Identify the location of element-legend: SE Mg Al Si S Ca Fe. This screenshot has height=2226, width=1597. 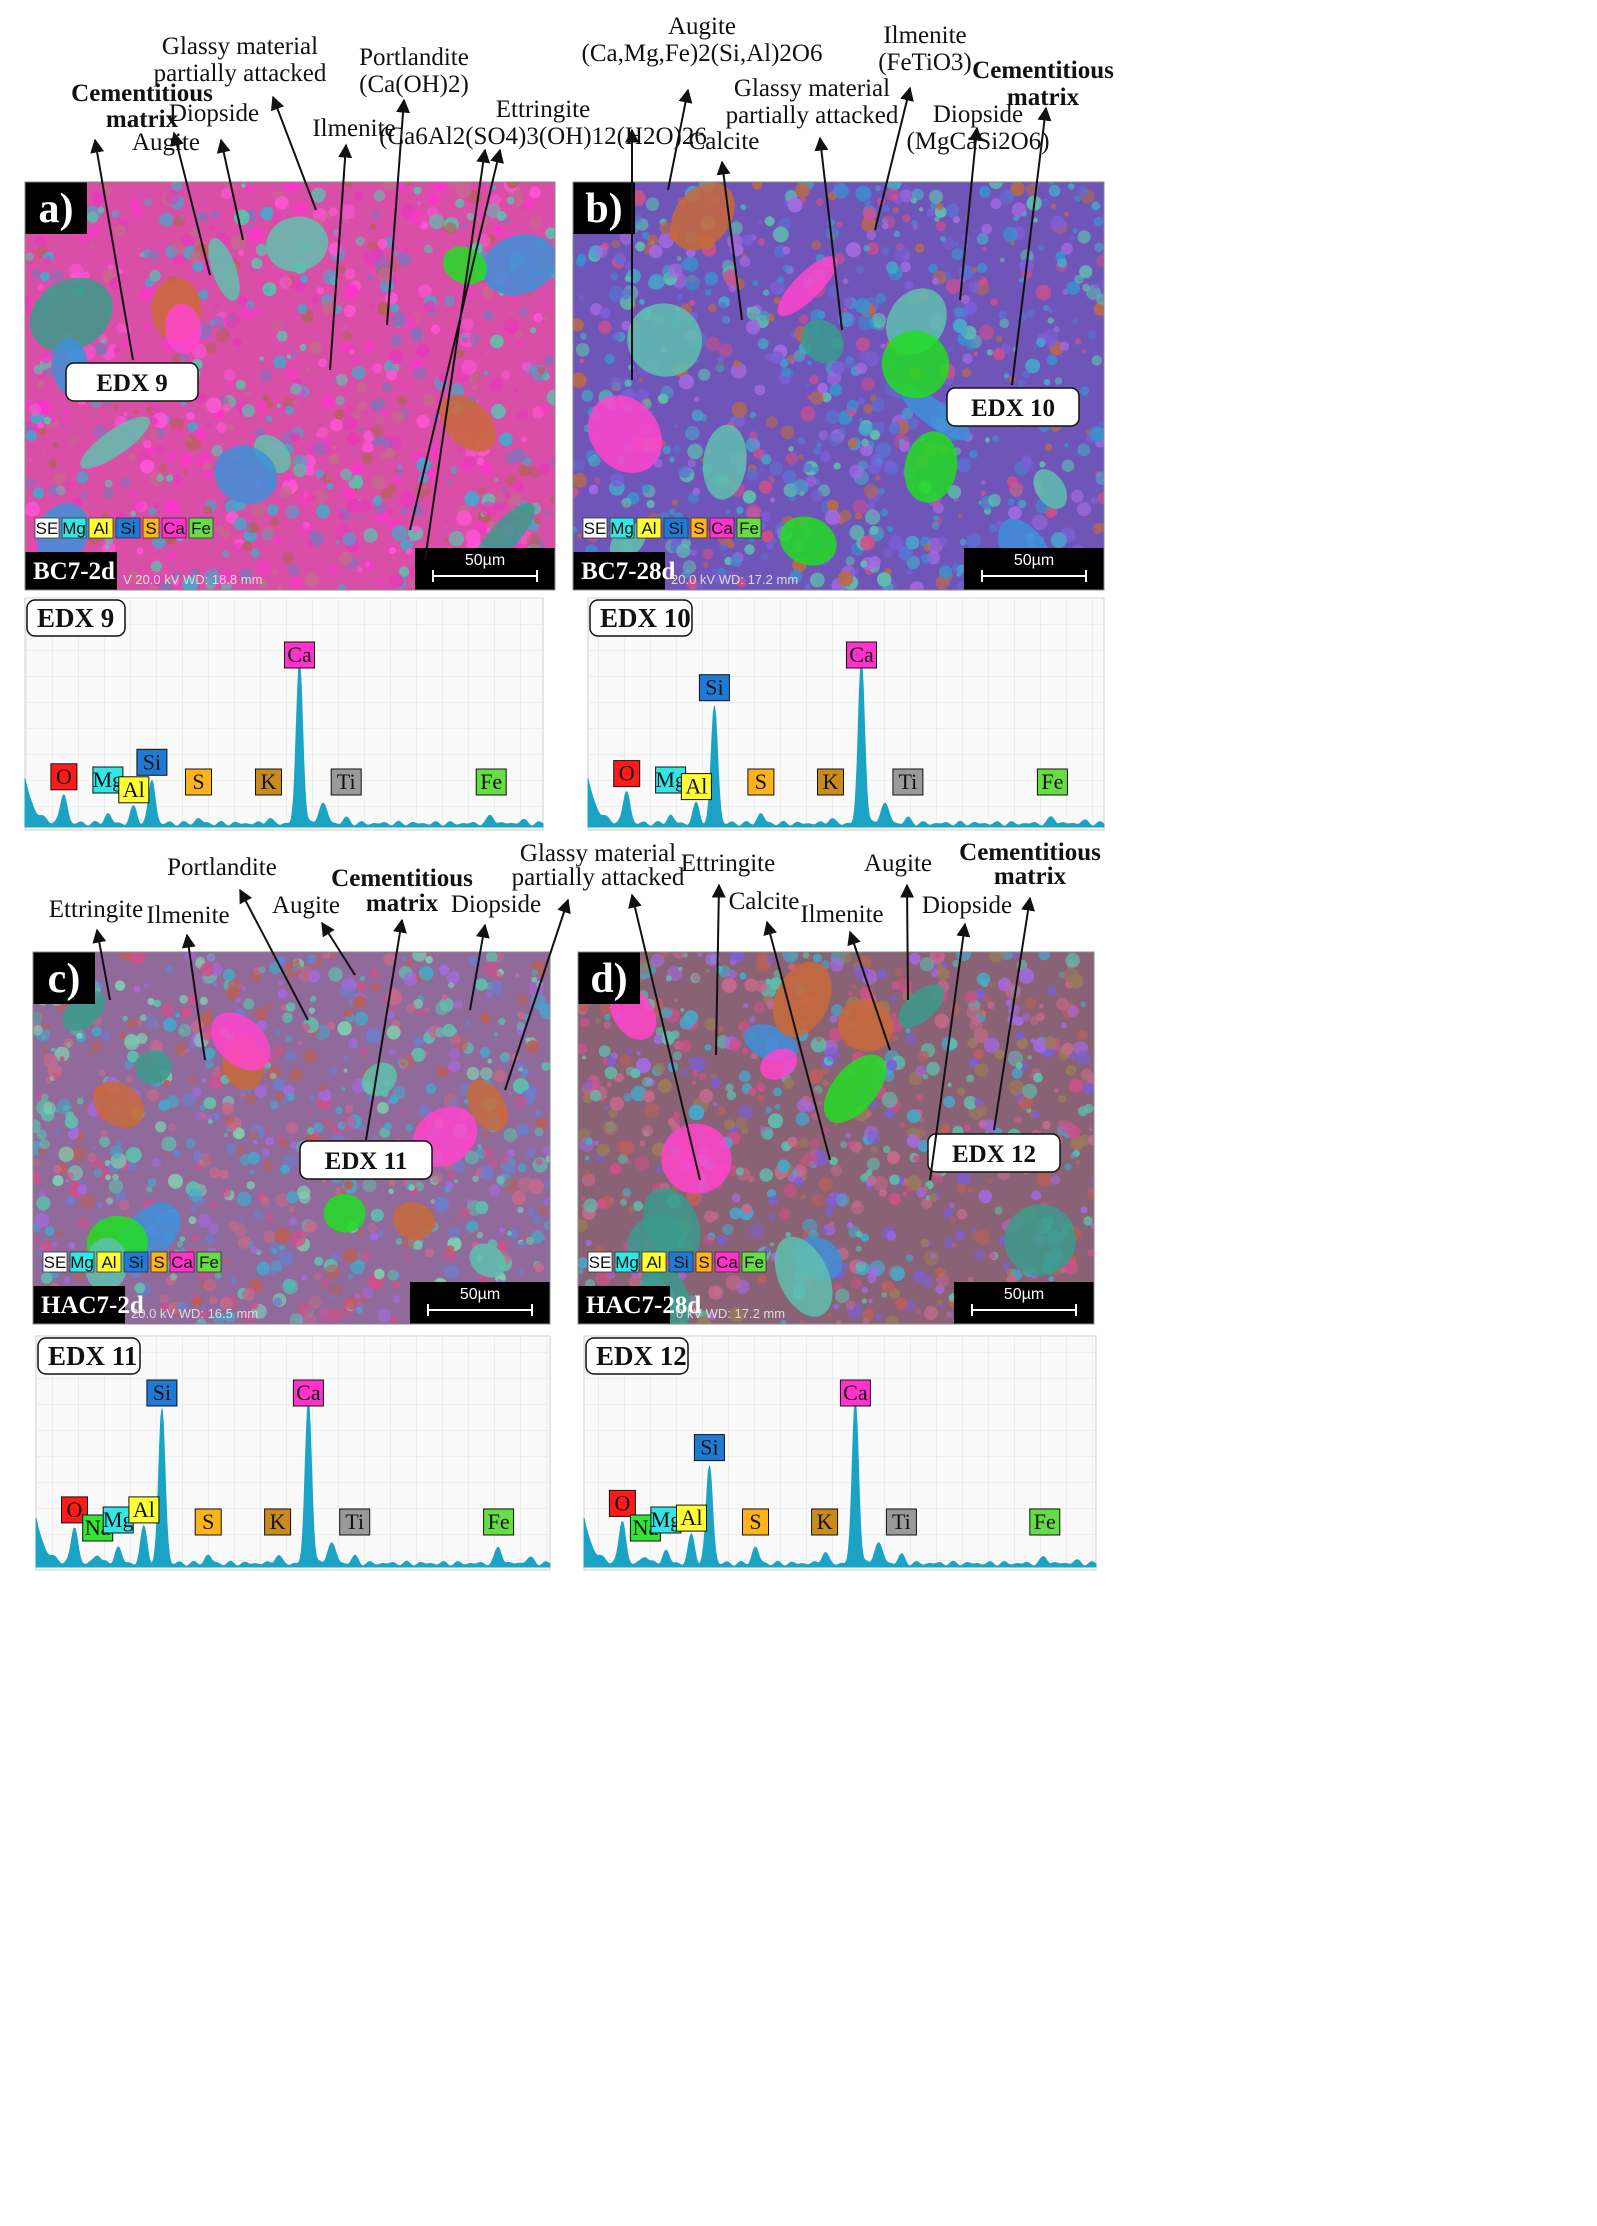
(132, 1262).